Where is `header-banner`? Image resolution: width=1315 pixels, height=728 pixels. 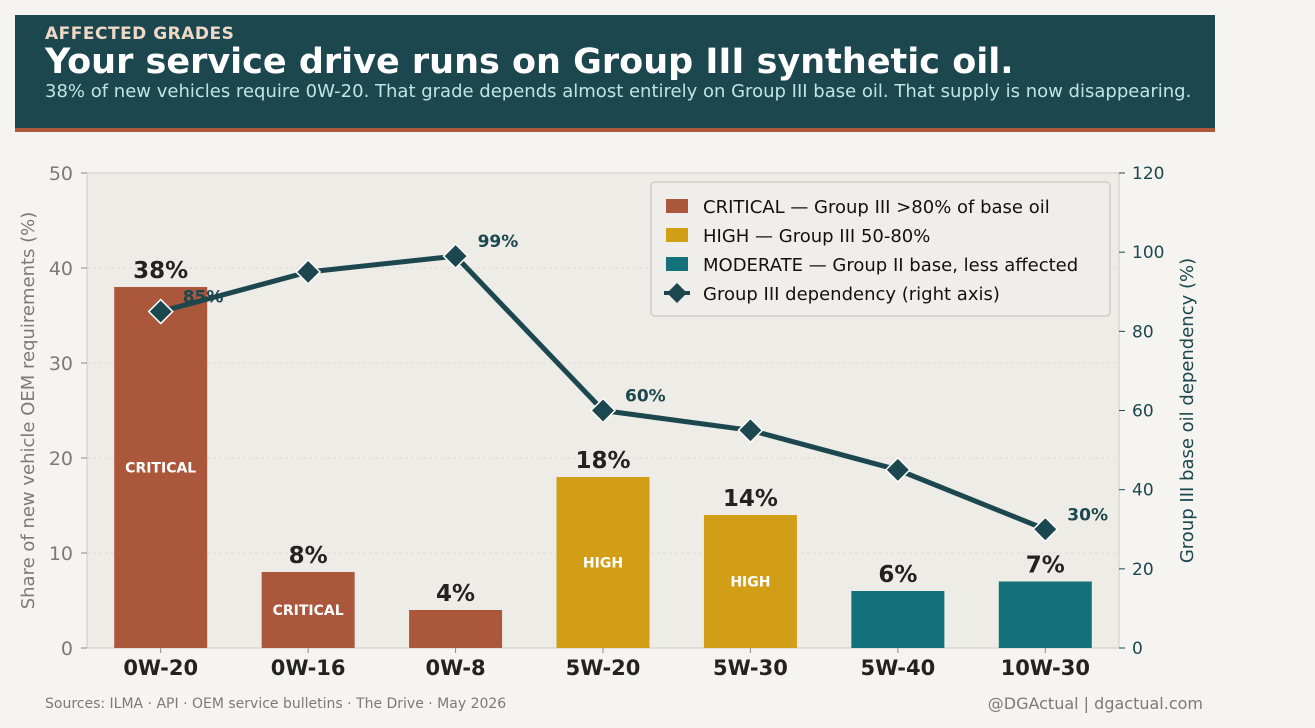
header-banner is located at coordinates (615, 73).